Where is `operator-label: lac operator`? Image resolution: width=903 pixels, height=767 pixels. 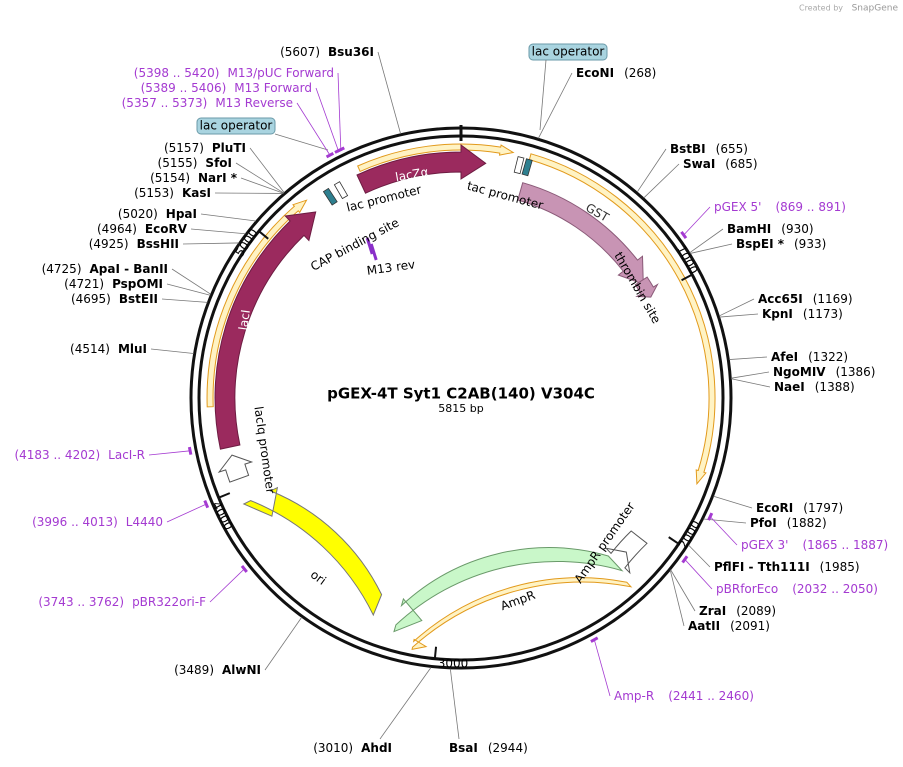
operator-label: lac operator is located at coordinates (236, 126).